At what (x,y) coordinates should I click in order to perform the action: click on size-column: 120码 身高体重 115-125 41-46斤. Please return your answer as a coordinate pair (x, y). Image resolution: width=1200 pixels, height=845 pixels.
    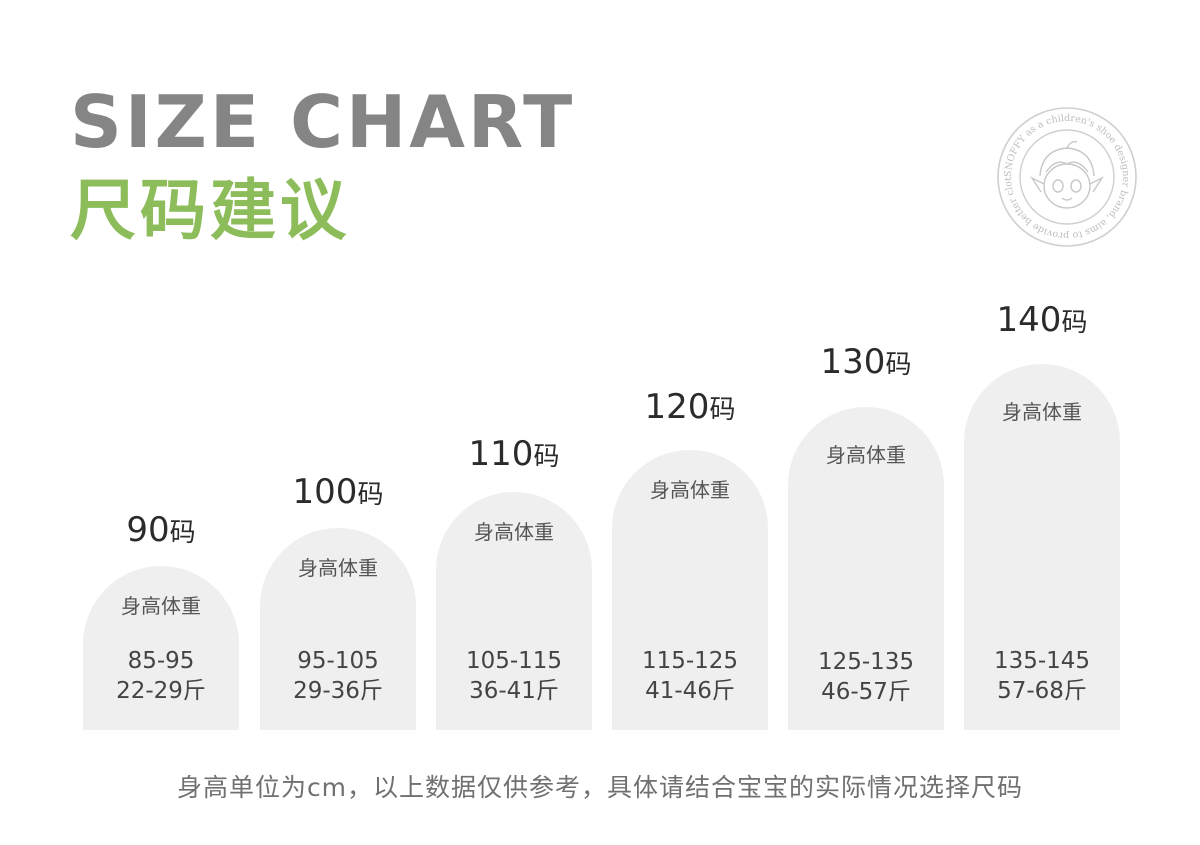
    Looking at the image, I should click on (690, 557).